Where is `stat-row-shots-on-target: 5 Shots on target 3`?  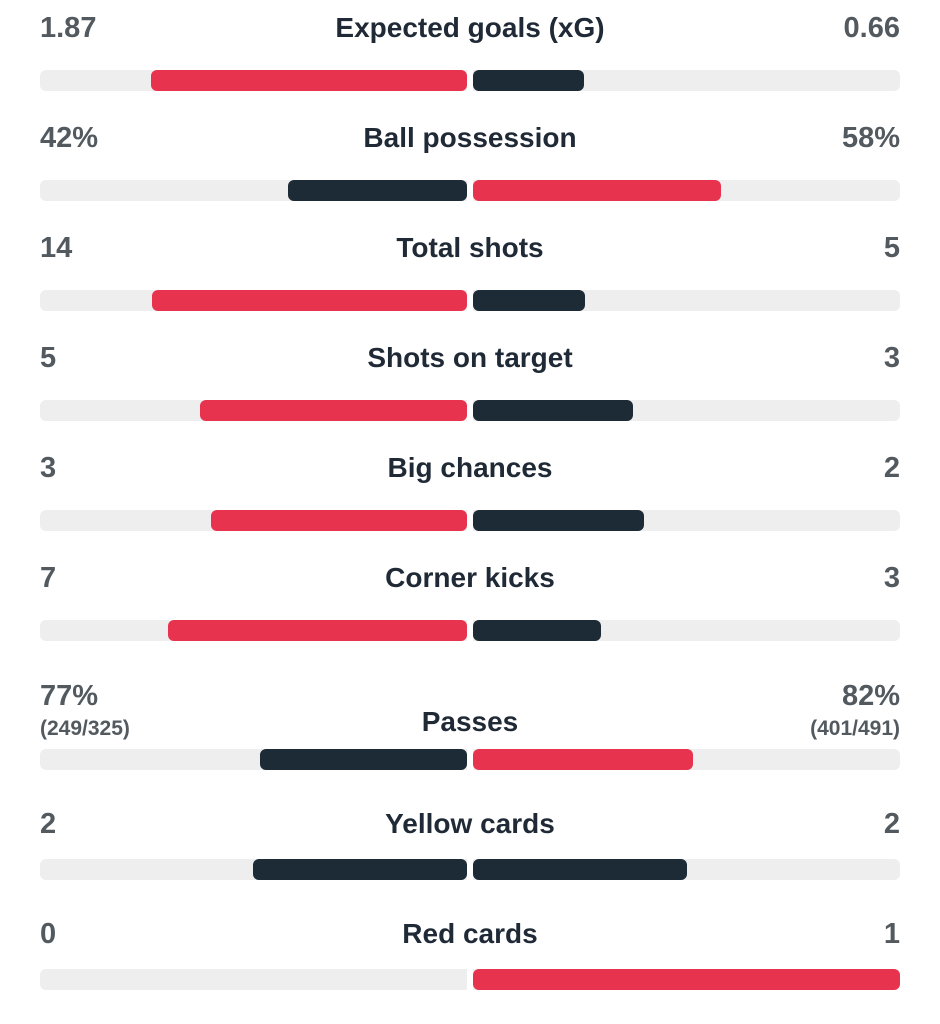
stat-row-shots-on-target: 5 Shots on target 3 is located at coordinates (470, 380).